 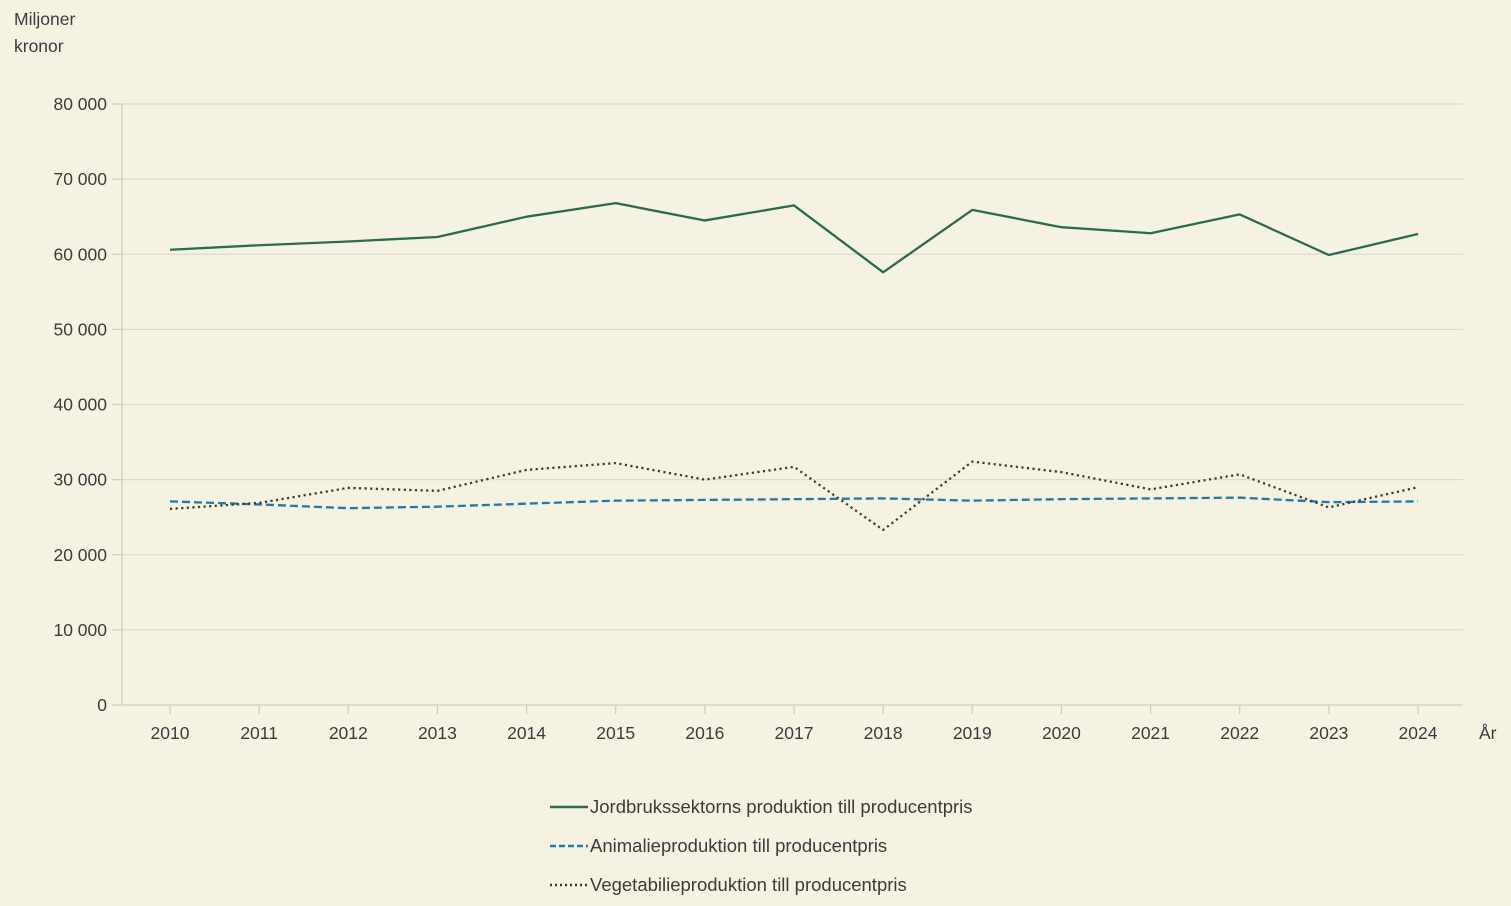 I want to click on x-axis-tick-label: 2024, so click(x=1418, y=733).